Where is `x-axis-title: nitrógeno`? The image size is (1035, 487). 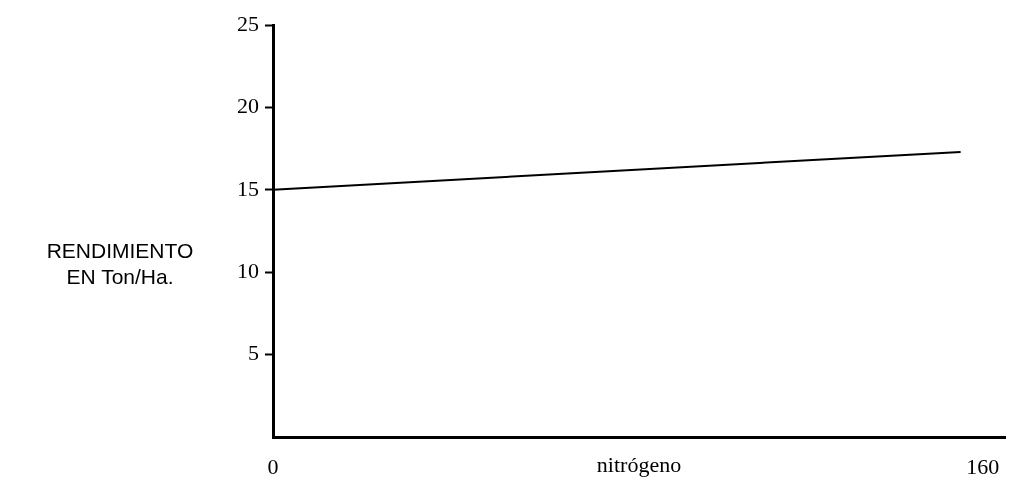 x-axis-title: nitrógeno is located at coordinates (639, 464).